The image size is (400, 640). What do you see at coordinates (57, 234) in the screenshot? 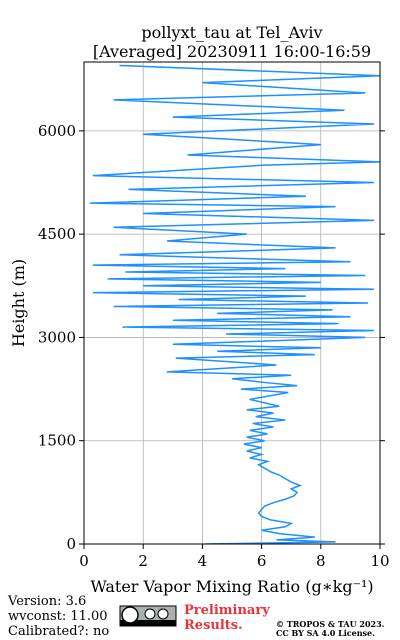
I see `y-tick-label: 4500` at bounding box center [57, 234].